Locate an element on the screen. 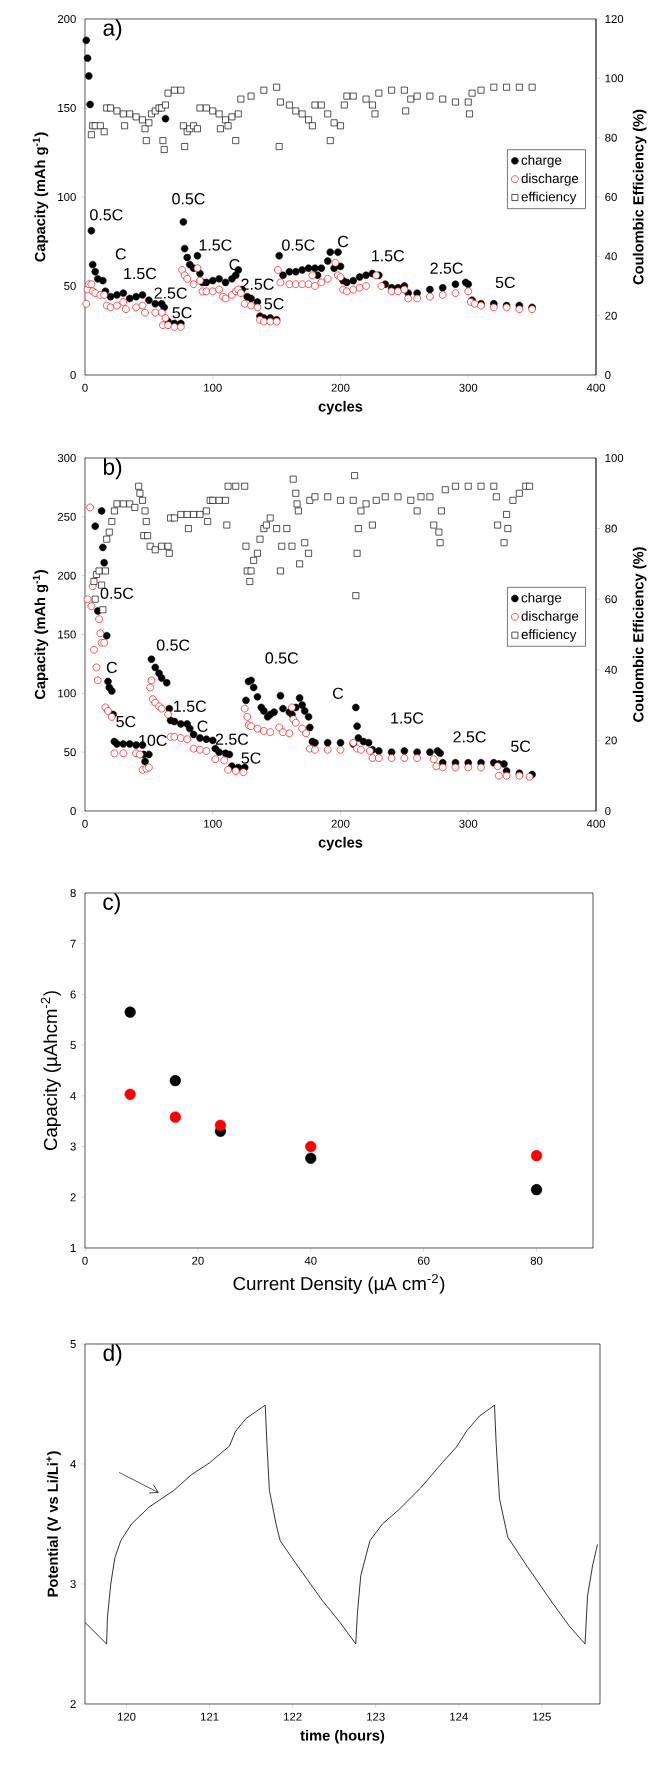 The image size is (665, 1765). x-tick-label: 40 is located at coordinates (310, 1260).